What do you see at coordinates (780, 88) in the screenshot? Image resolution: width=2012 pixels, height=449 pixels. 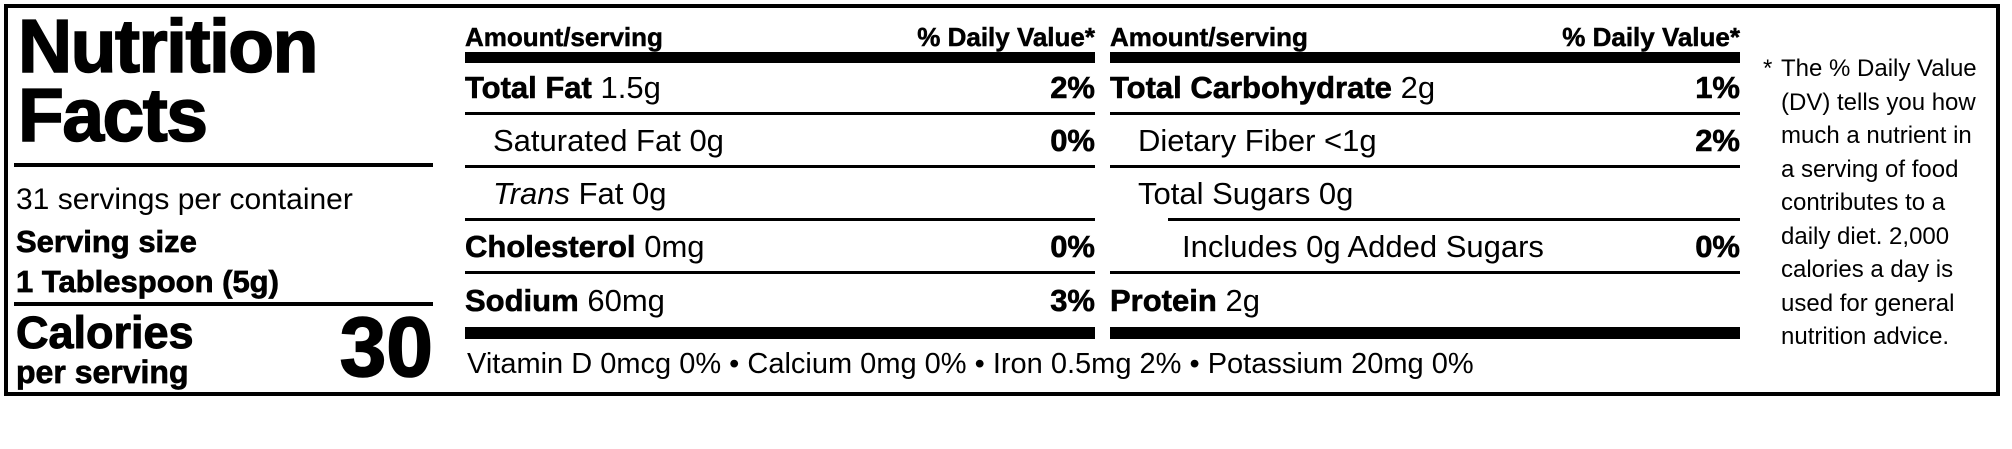 I see `nutrient-row-total-fat: Total Fat 1.5g 2%` at bounding box center [780, 88].